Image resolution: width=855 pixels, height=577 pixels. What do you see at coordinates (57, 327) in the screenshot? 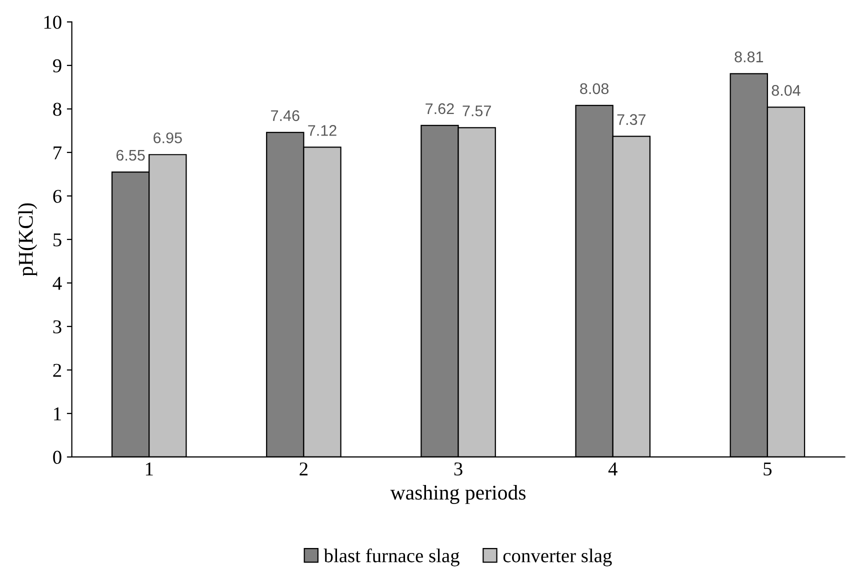
I see `y-tick-label: 3` at bounding box center [57, 327].